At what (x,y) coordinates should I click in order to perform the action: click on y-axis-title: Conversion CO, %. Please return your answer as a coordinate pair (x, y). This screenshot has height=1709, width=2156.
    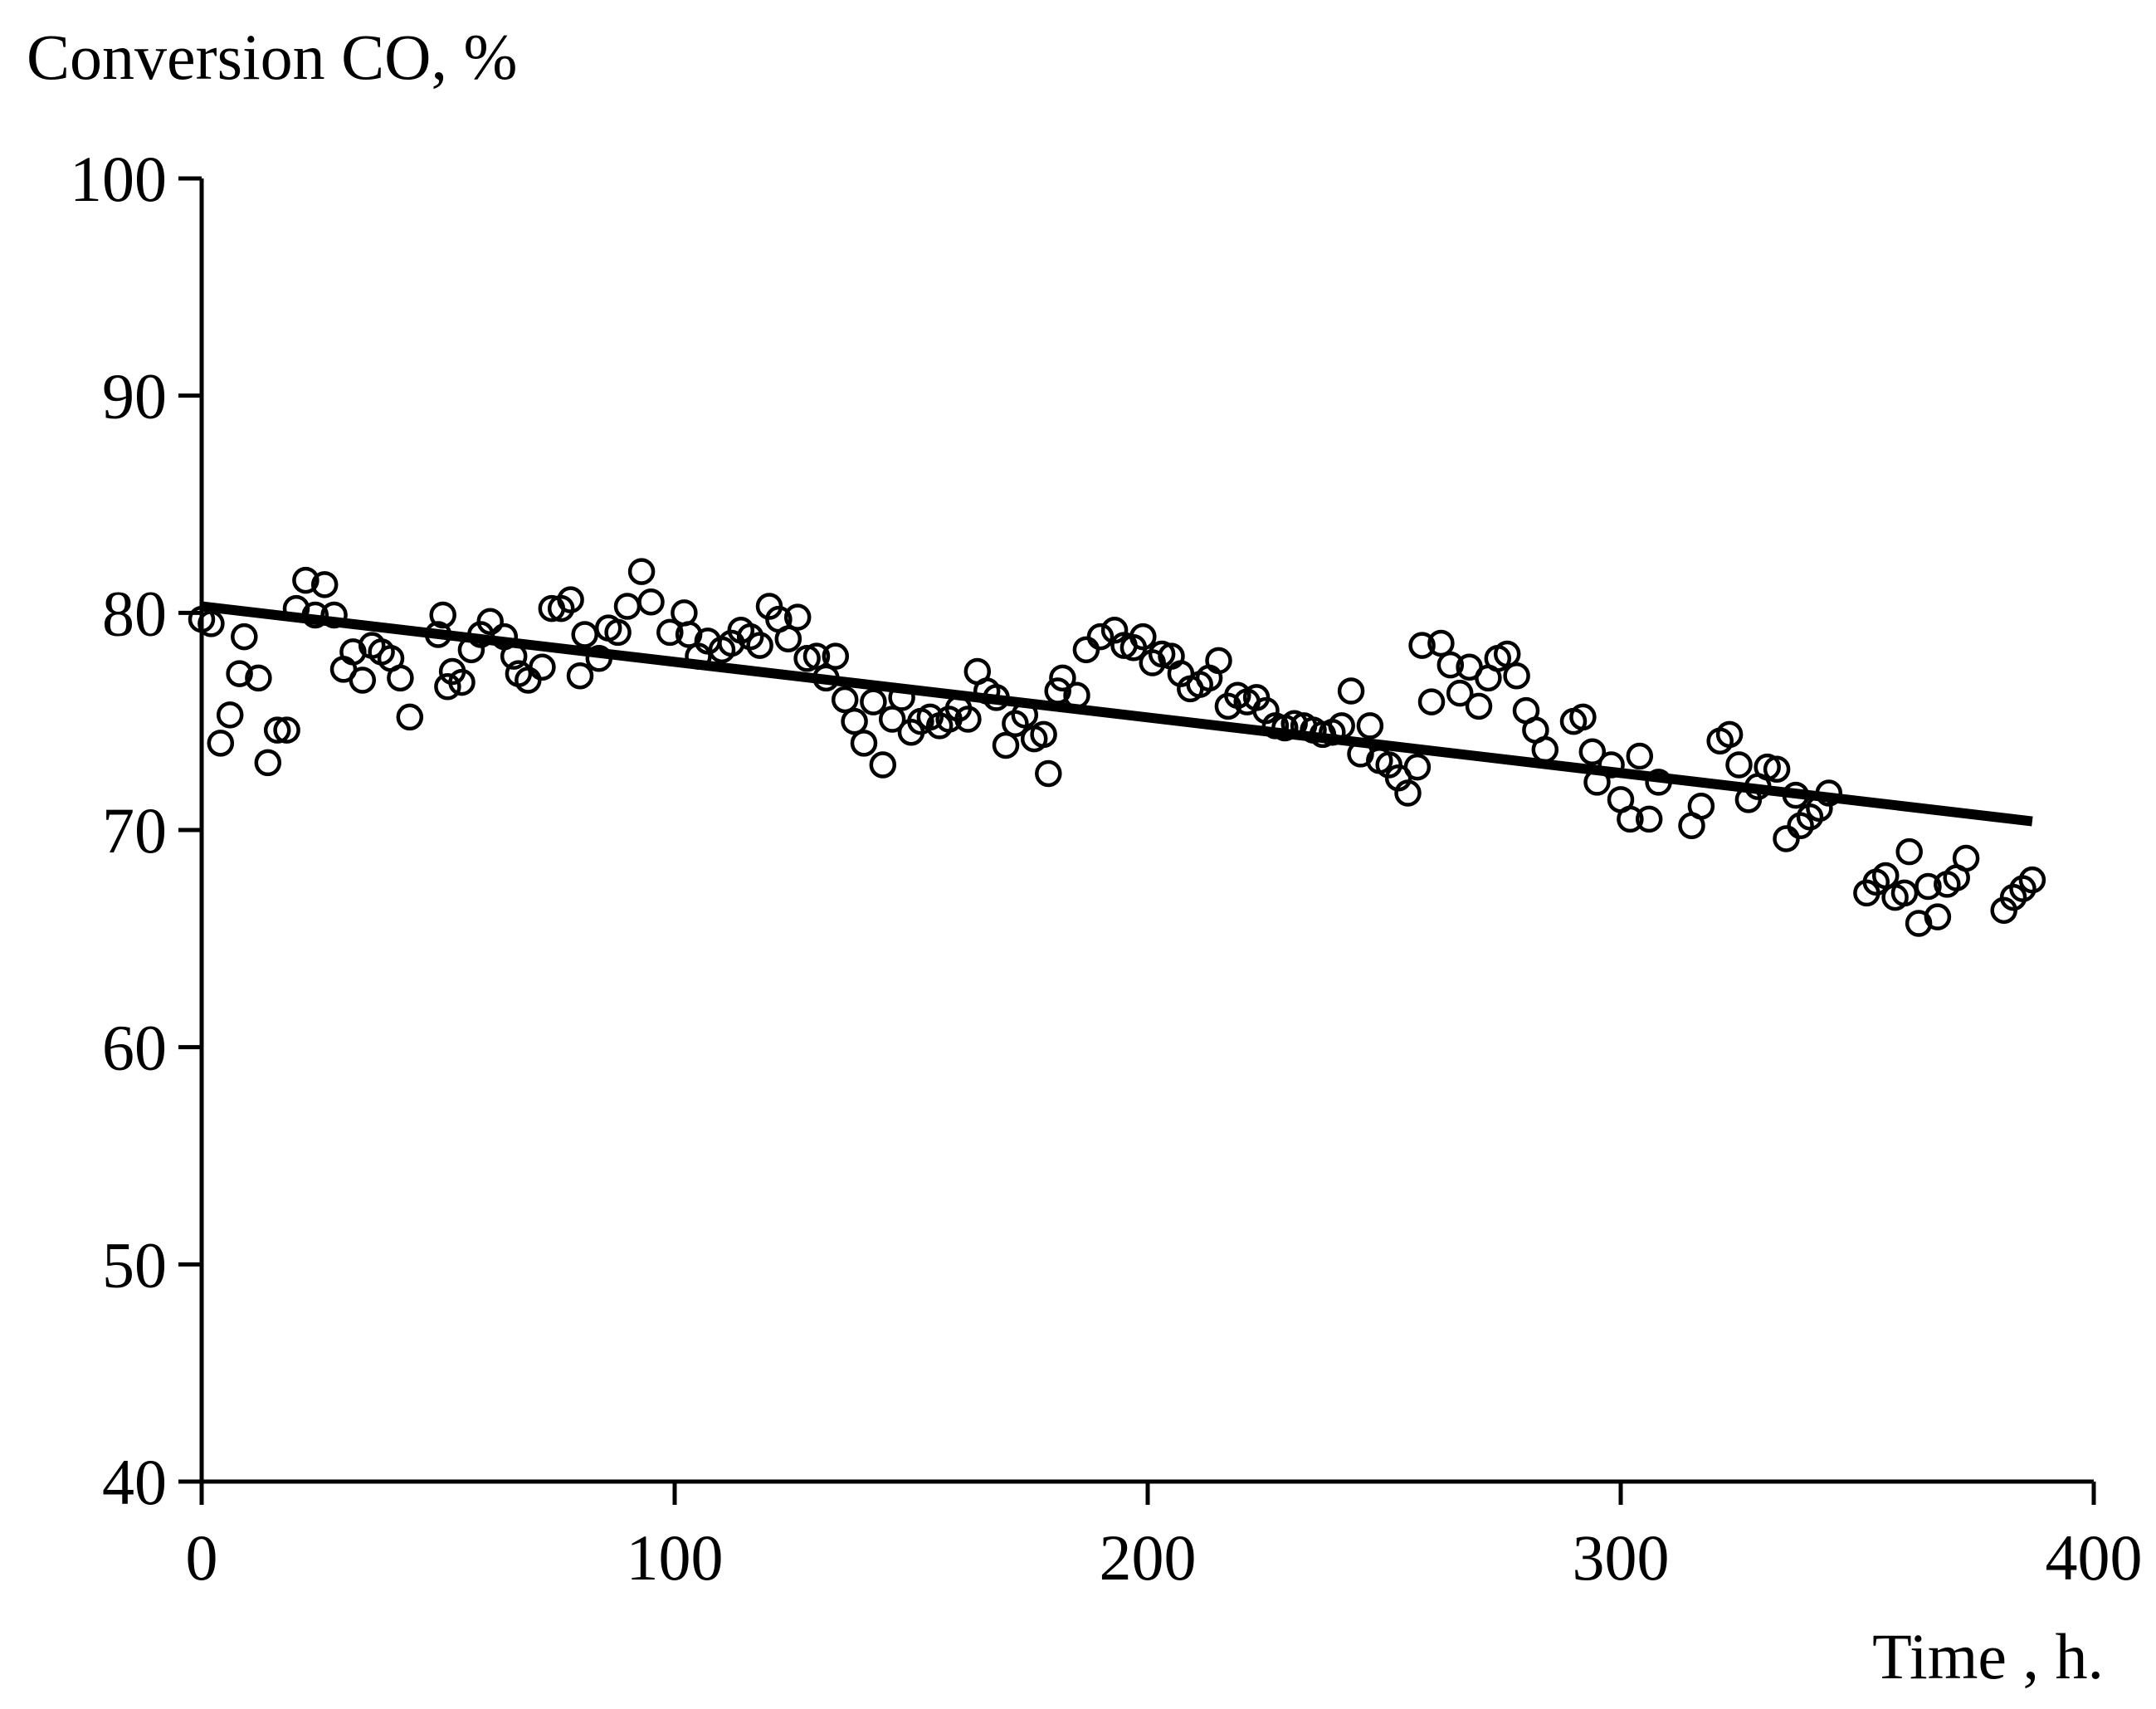
    Looking at the image, I should click on (272, 57).